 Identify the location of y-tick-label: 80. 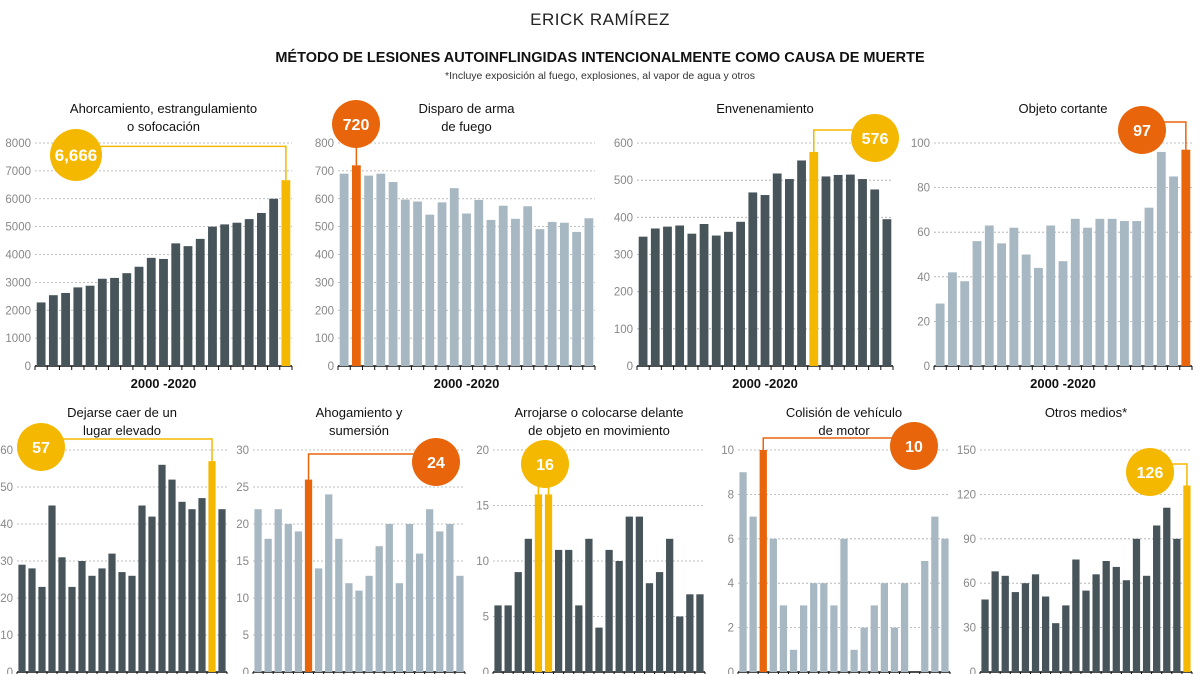
(923, 189).